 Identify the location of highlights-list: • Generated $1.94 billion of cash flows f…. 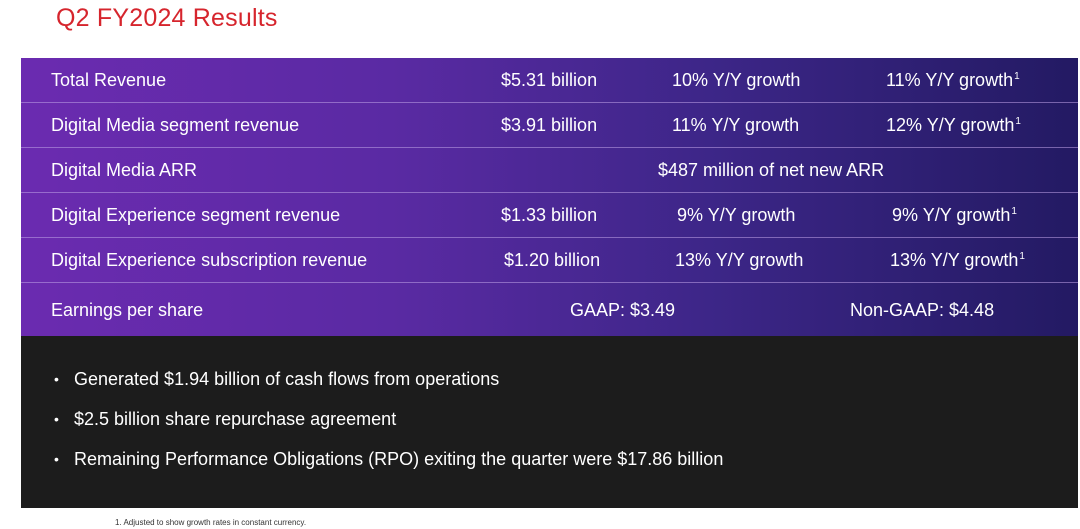
(372, 424).